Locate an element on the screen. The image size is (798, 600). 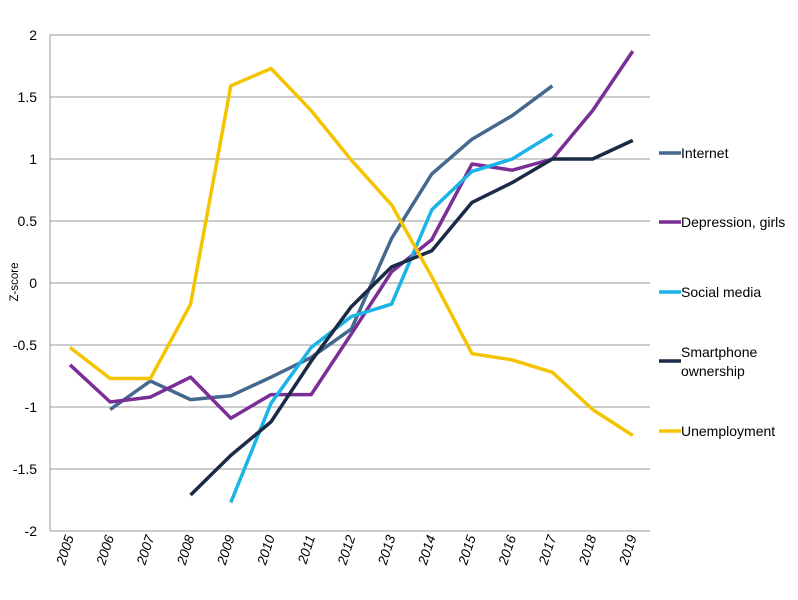
y-tick-label: 1 is located at coordinates (33, 159).